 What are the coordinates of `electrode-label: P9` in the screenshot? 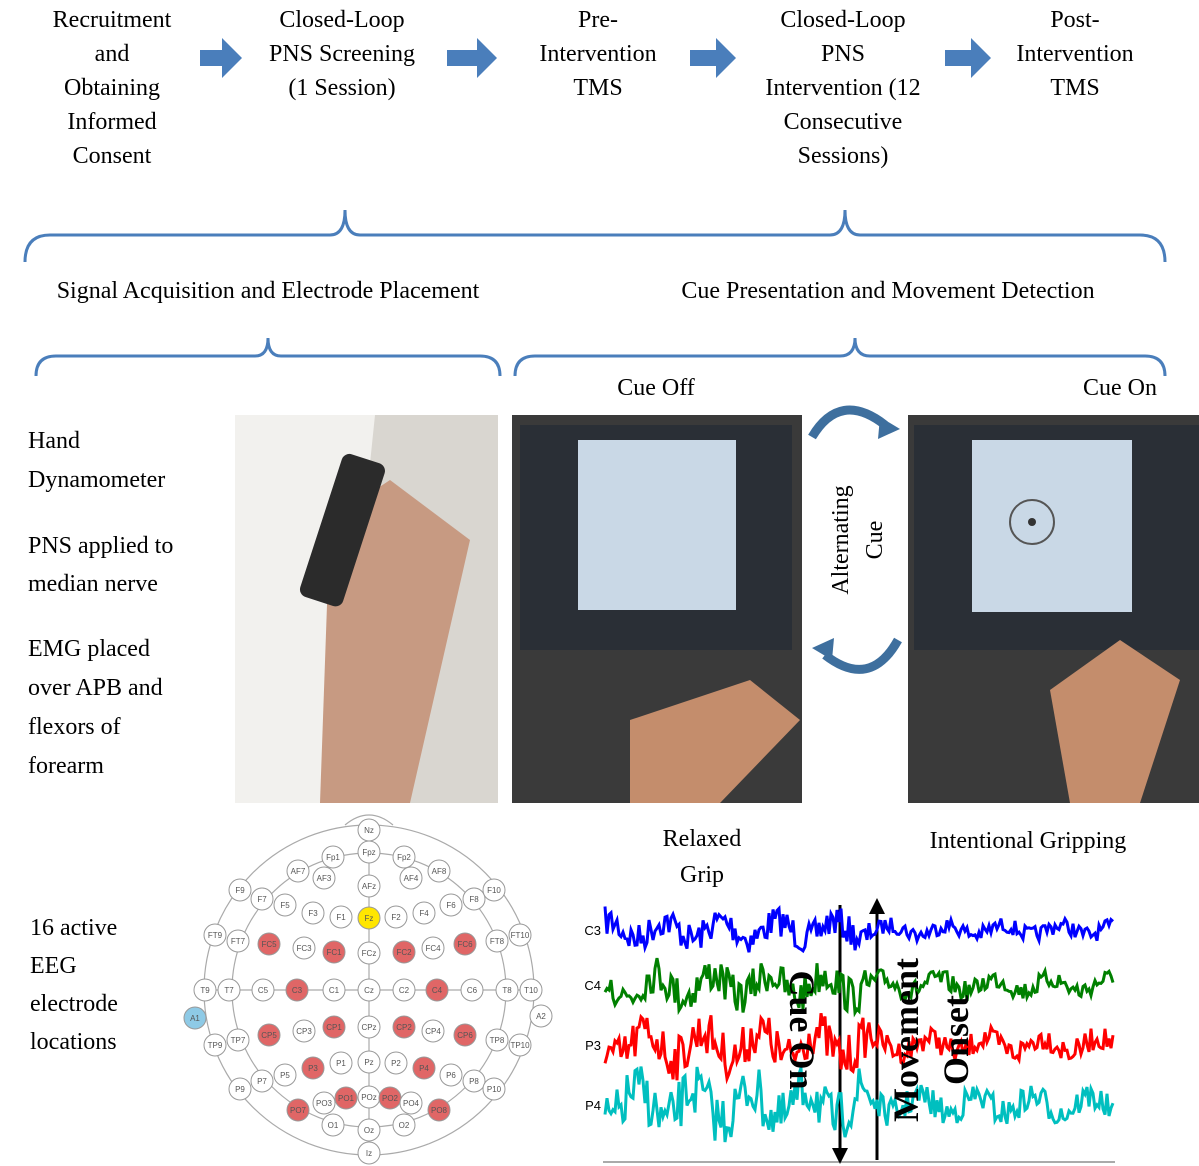 It's located at (240, 1089).